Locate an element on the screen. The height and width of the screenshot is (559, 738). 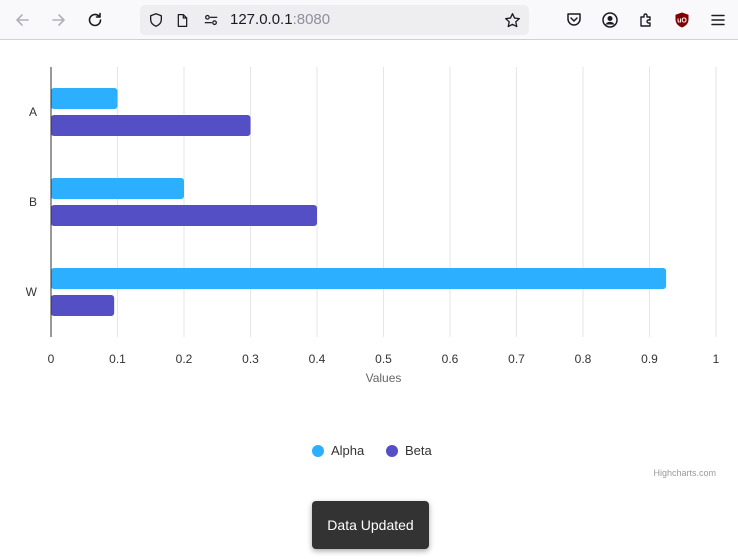
category-labels: A B W is located at coordinates (32, 202).